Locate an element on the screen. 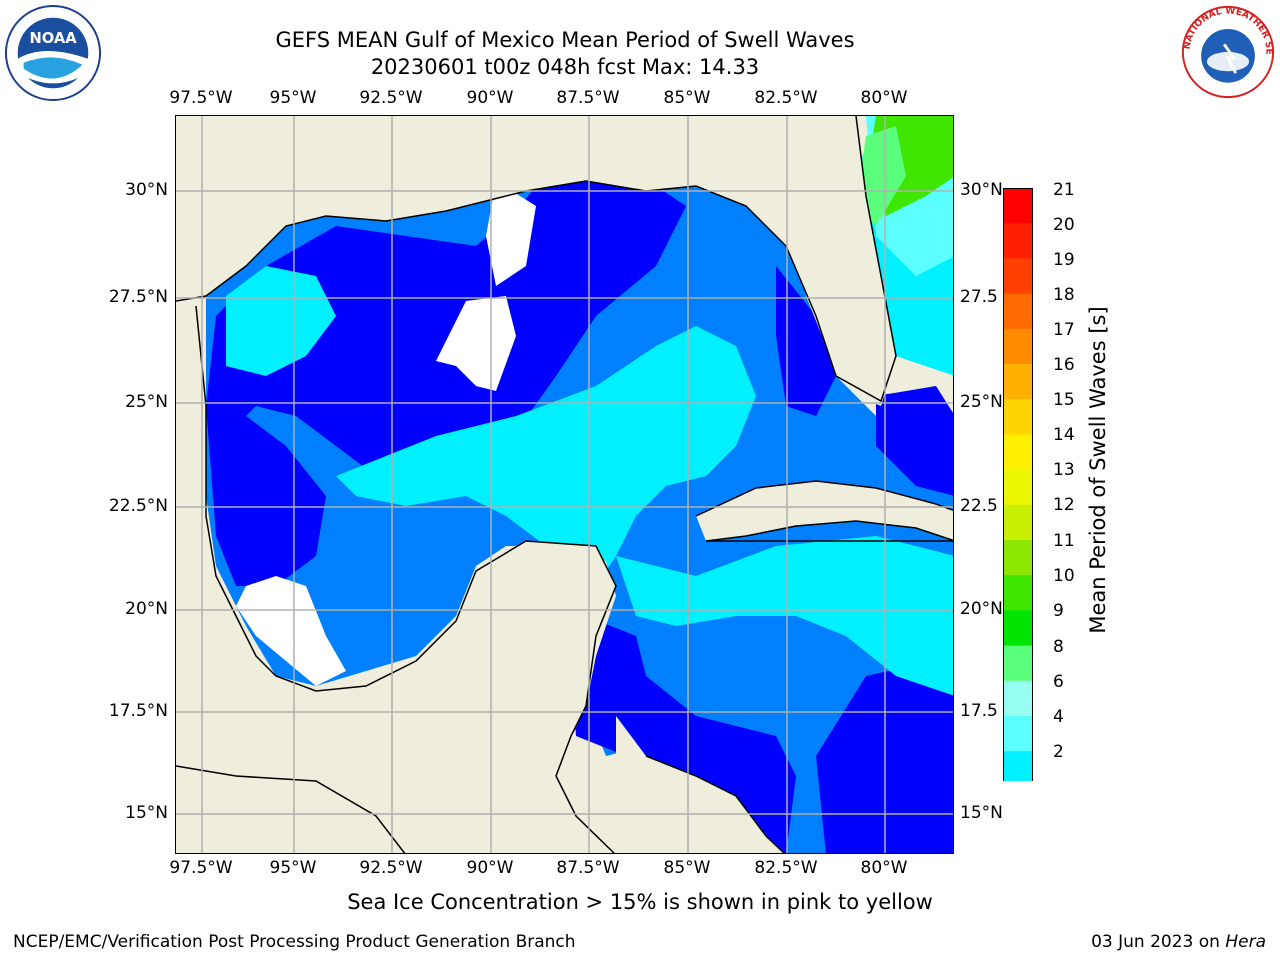 The height and width of the screenshot is (960, 1280). lat-label-right: 20°N is located at coordinates (981, 609).